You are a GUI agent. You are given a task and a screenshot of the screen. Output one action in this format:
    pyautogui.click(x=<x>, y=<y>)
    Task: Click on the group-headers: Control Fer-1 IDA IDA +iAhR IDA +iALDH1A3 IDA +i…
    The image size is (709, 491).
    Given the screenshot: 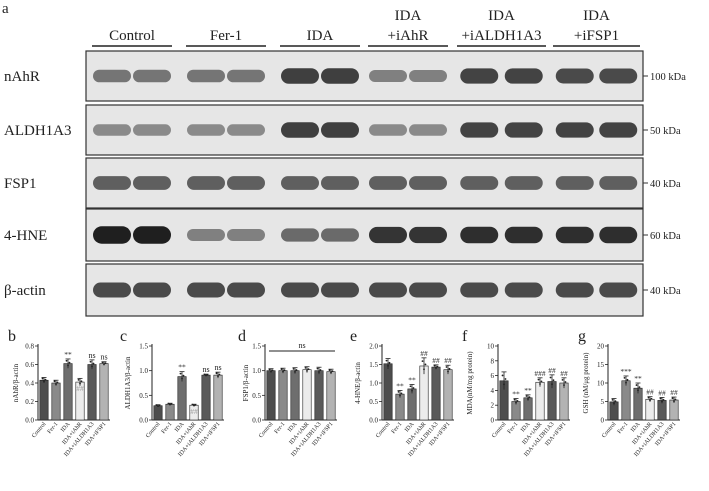 What is the action you would take?
    pyautogui.click(x=366, y=27)
    